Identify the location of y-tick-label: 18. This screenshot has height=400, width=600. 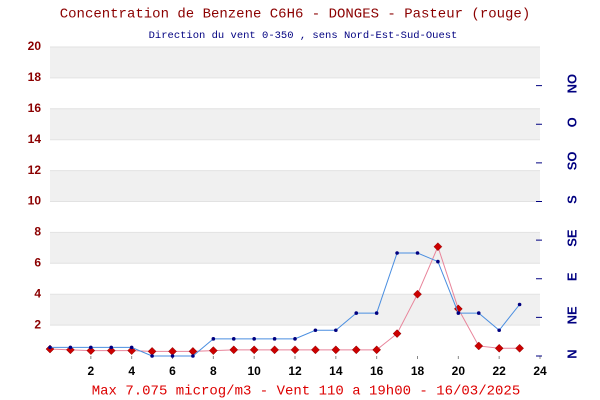
(35, 77).